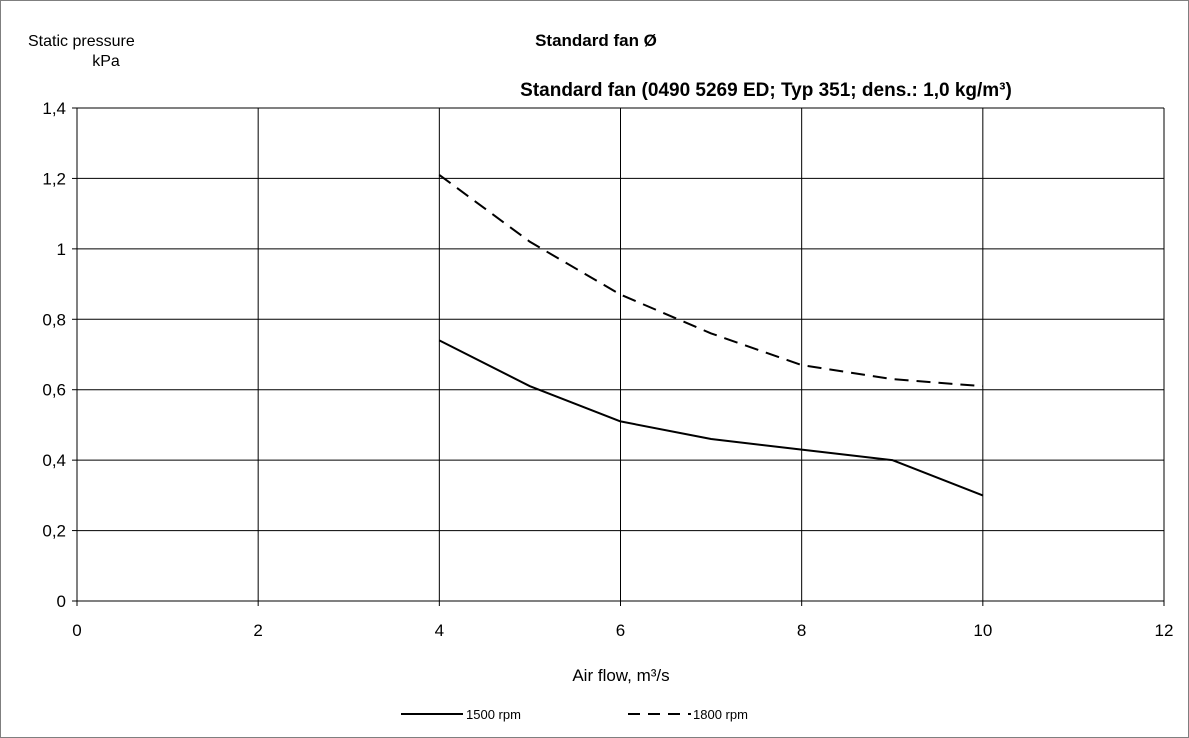 This screenshot has height=738, width=1189. I want to click on y-axis-label-line2: kPa, so click(106, 61).